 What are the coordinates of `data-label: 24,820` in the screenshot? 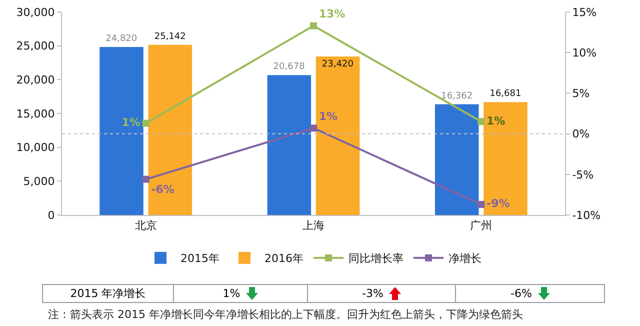 It's located at (122, 39).